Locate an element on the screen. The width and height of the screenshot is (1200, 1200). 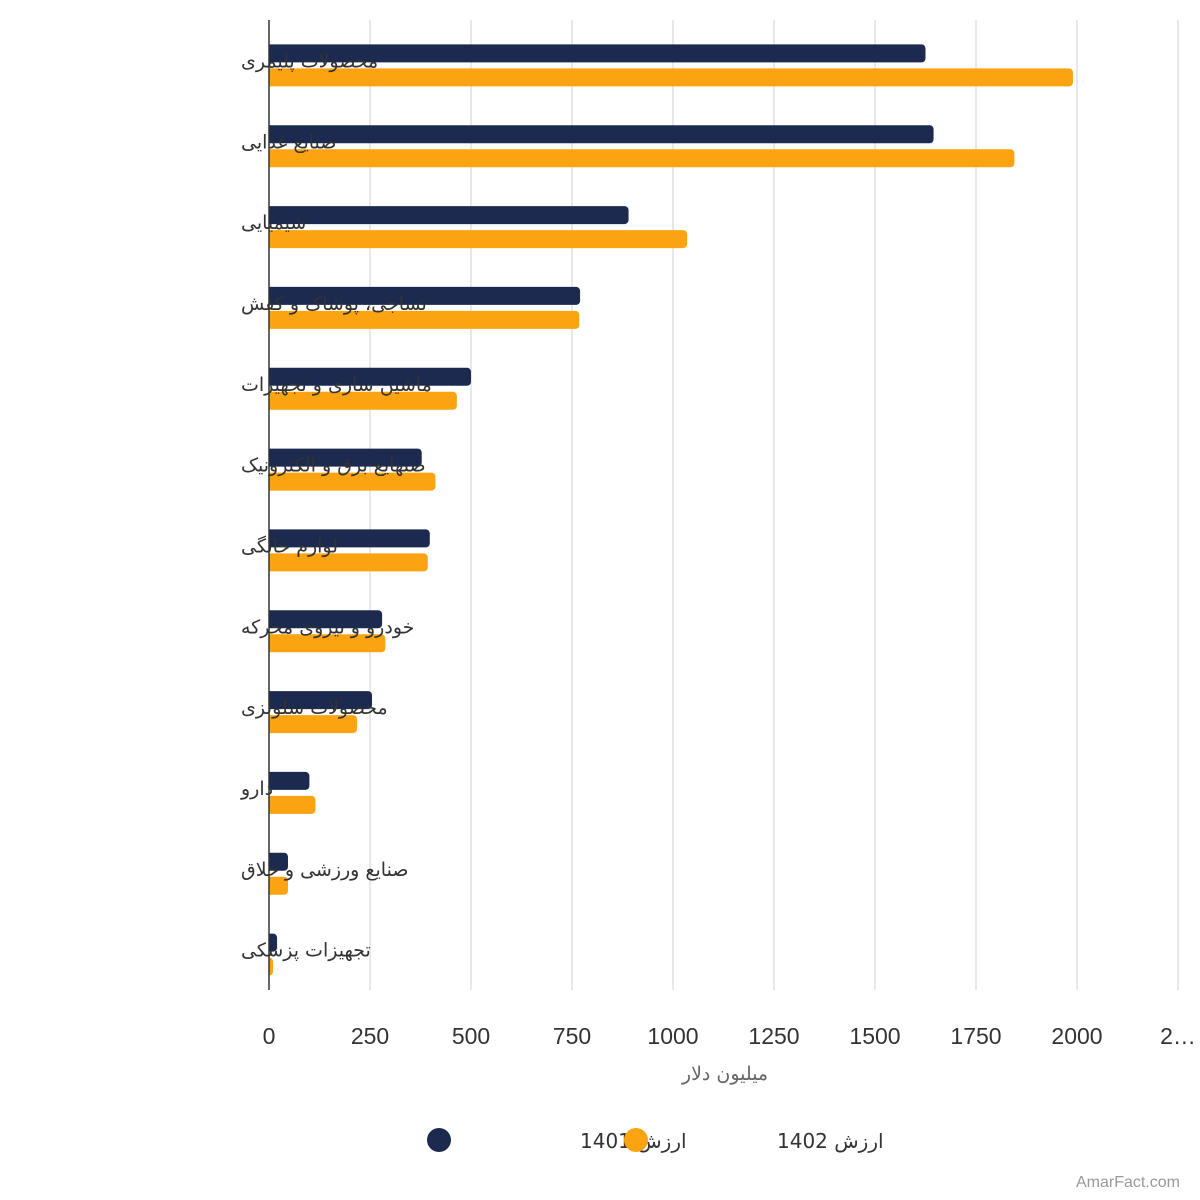
x-tick-label: 1750 is located at coordinates (975, 1036).